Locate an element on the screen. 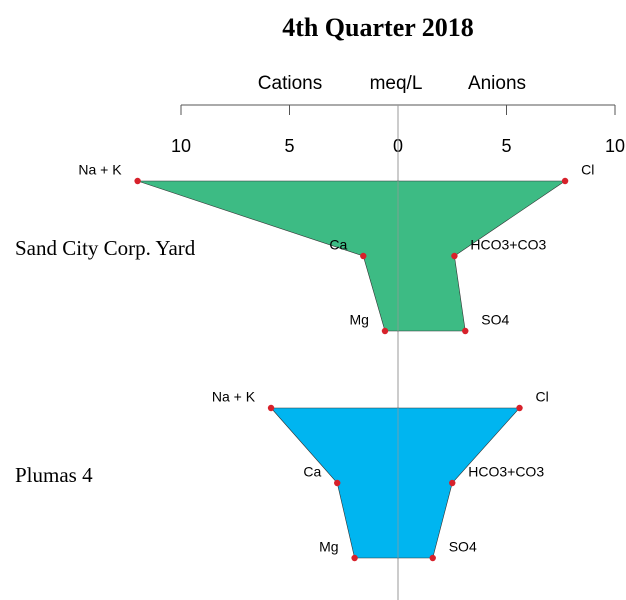 Image resolution: width=626 pixels, height=600 pixels. chart-title: 4th Quarter 2018 is located at coordinates (378, 27).